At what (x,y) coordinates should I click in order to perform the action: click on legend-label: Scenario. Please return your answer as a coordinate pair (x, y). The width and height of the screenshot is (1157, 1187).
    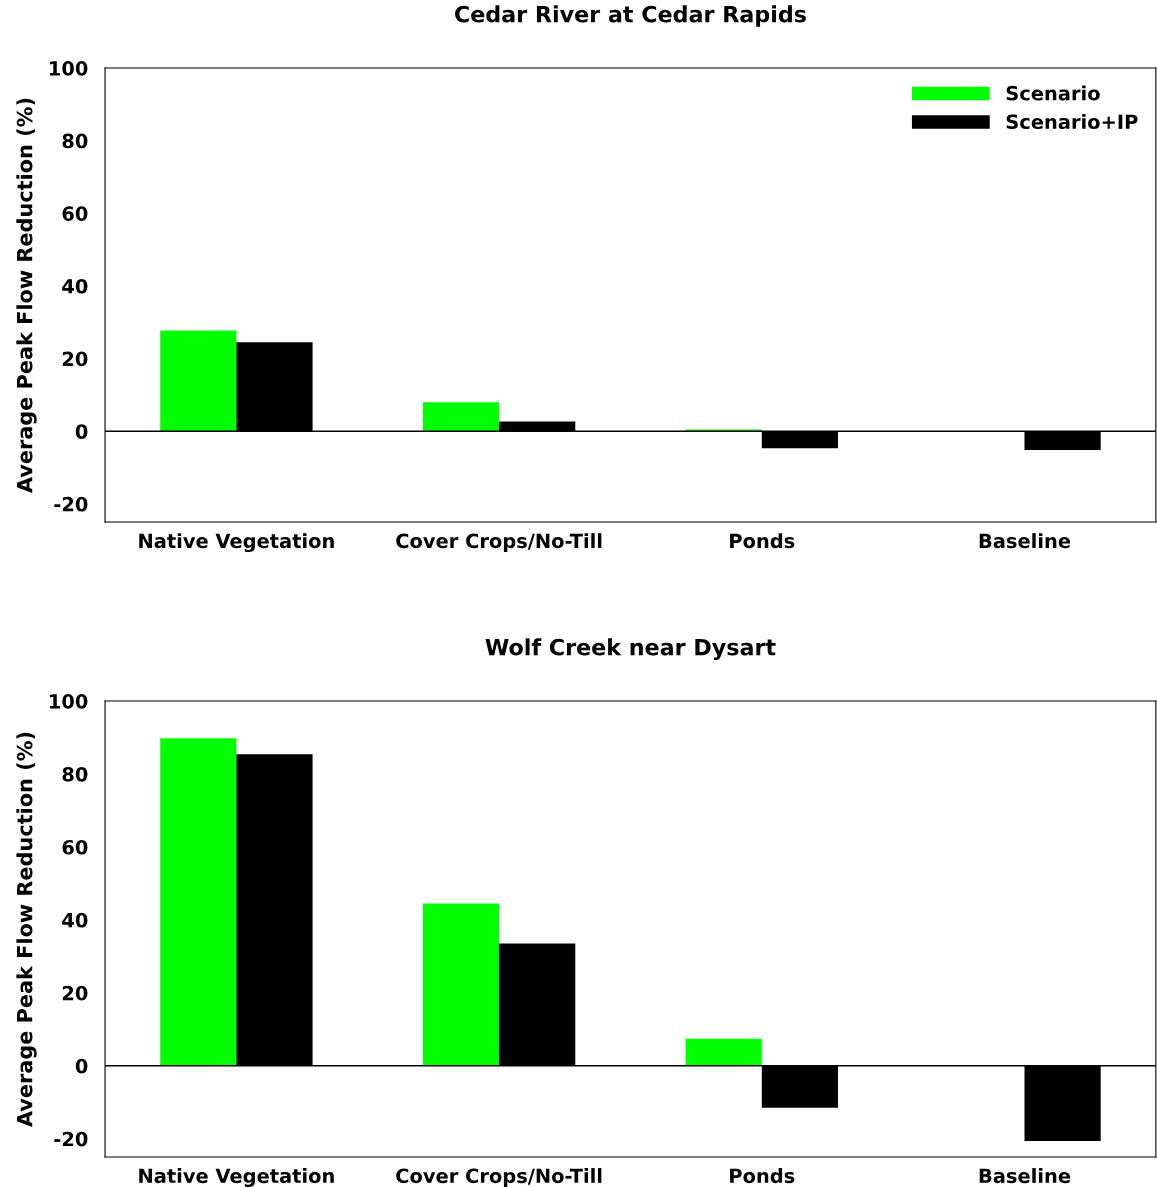
    Looking at the image, I should click on (1053, 93).